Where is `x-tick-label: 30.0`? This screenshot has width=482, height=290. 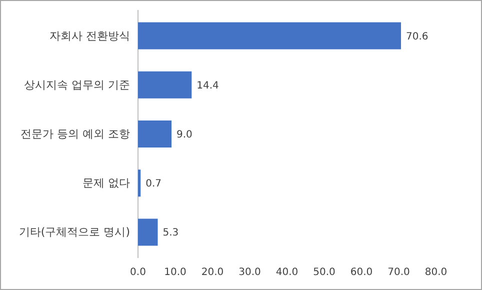
x-tick-label: 30.0 is located at coordinates (249, 272).